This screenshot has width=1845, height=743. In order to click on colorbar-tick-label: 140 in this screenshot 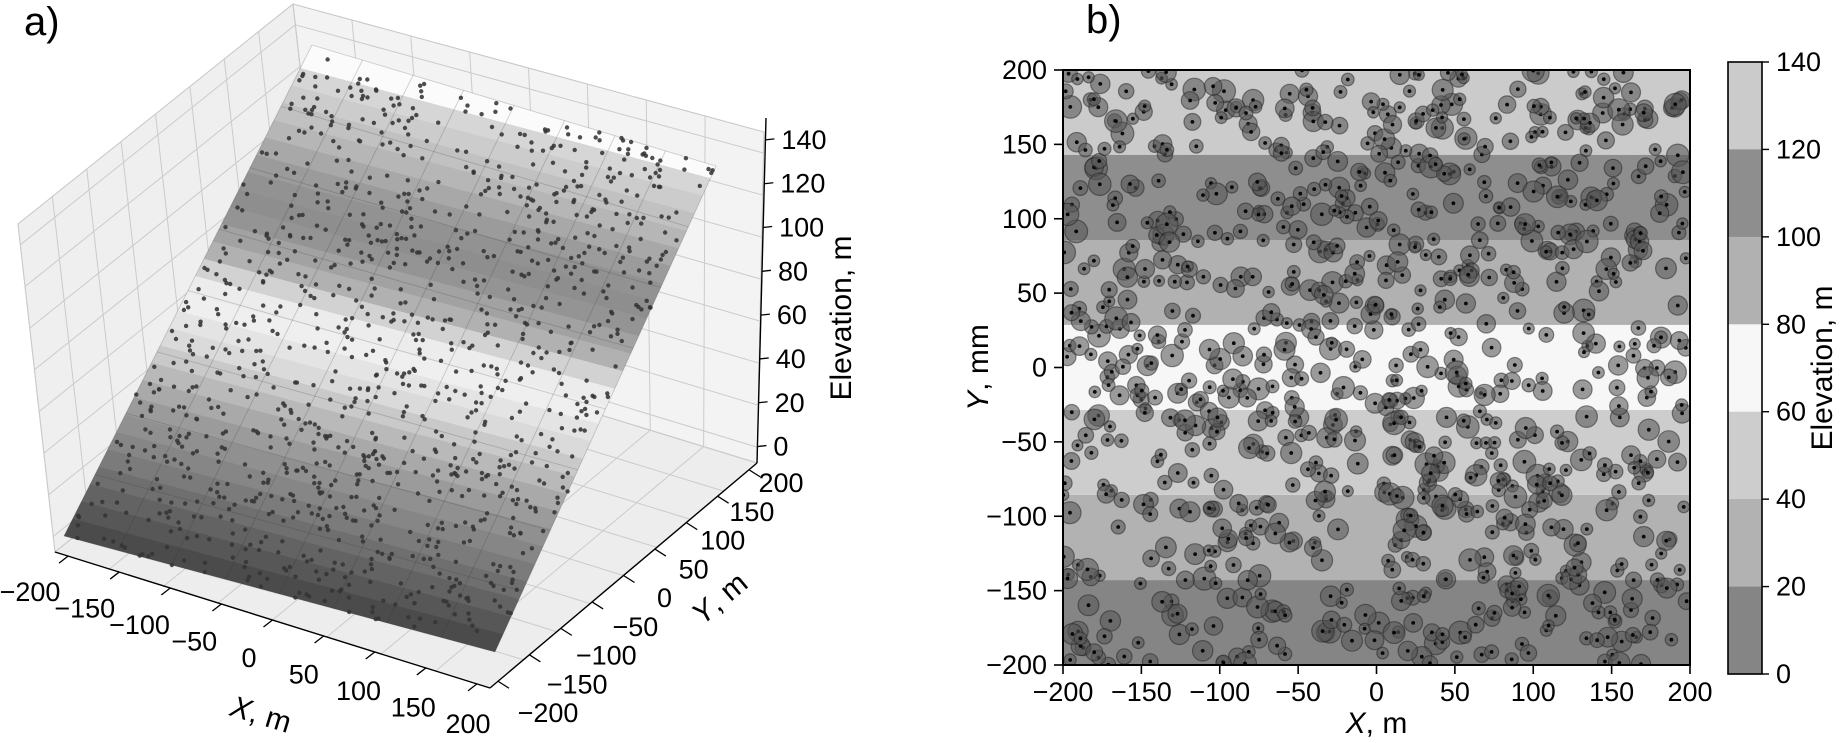, I will do `click(1798, 62)`.